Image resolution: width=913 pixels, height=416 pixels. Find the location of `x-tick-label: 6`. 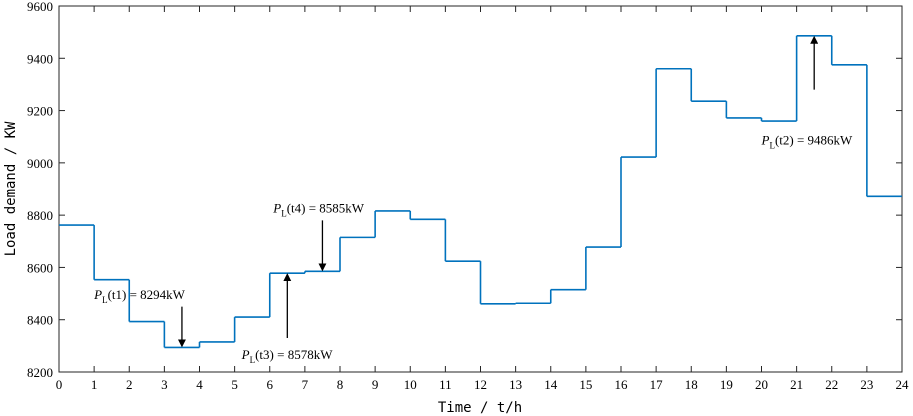

x-tick-label: 6 is located at coordinates (270, 384).